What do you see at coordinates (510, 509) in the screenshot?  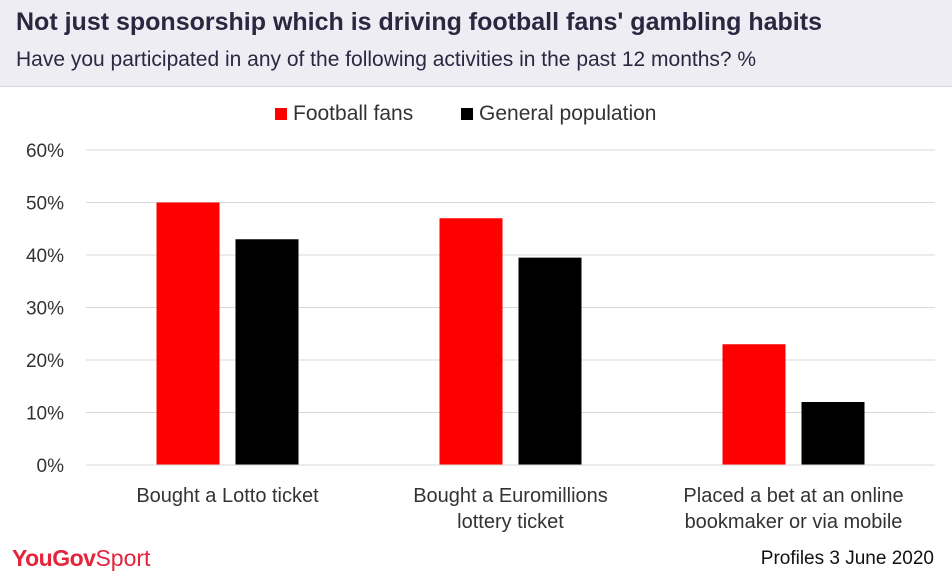 I see `x-tick-label: Bought a Euromillions lottery ticket` at bounding box center [510, 509].